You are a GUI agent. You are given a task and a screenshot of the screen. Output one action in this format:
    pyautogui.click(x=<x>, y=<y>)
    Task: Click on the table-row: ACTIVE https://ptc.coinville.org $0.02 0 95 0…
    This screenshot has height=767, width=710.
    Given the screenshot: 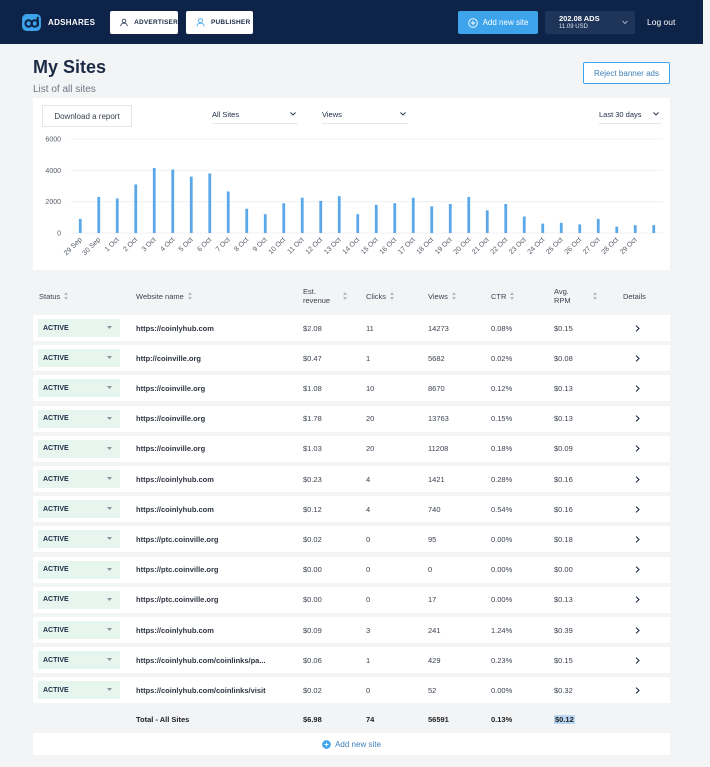 What is the action you would take?
    pyautogui.click(x=351, y=539)
    